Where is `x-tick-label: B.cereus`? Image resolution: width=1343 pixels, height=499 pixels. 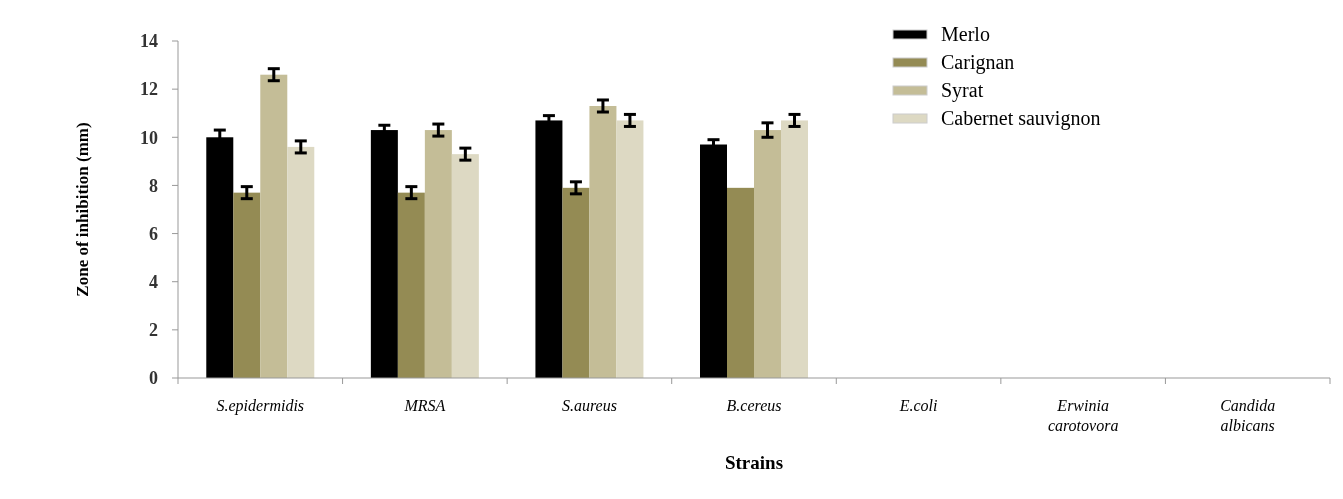
x-tick-label: B.cereus is located at coordinates (754, 405).